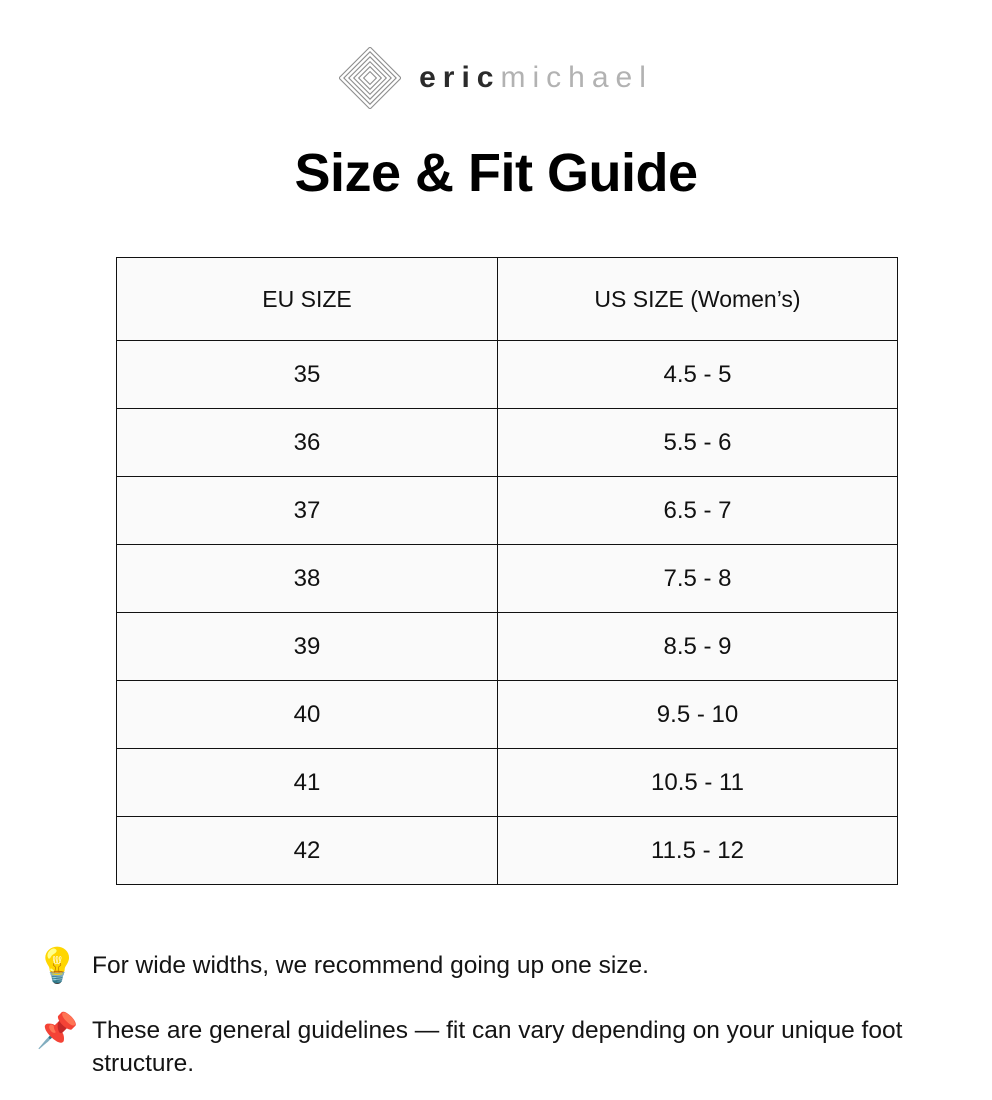 The image size is (992, 1100). Describe the element at coordinates (307, 375) in the screenshot. I see `cell-eu-size: 35` at that location.